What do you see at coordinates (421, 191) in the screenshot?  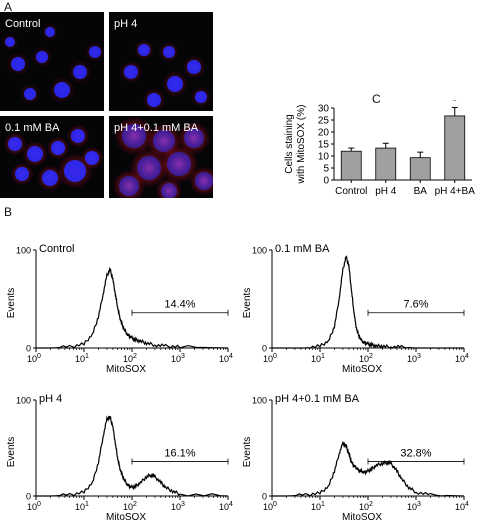 I see `x-tick-label: BA` at bounding box center [421, 191].